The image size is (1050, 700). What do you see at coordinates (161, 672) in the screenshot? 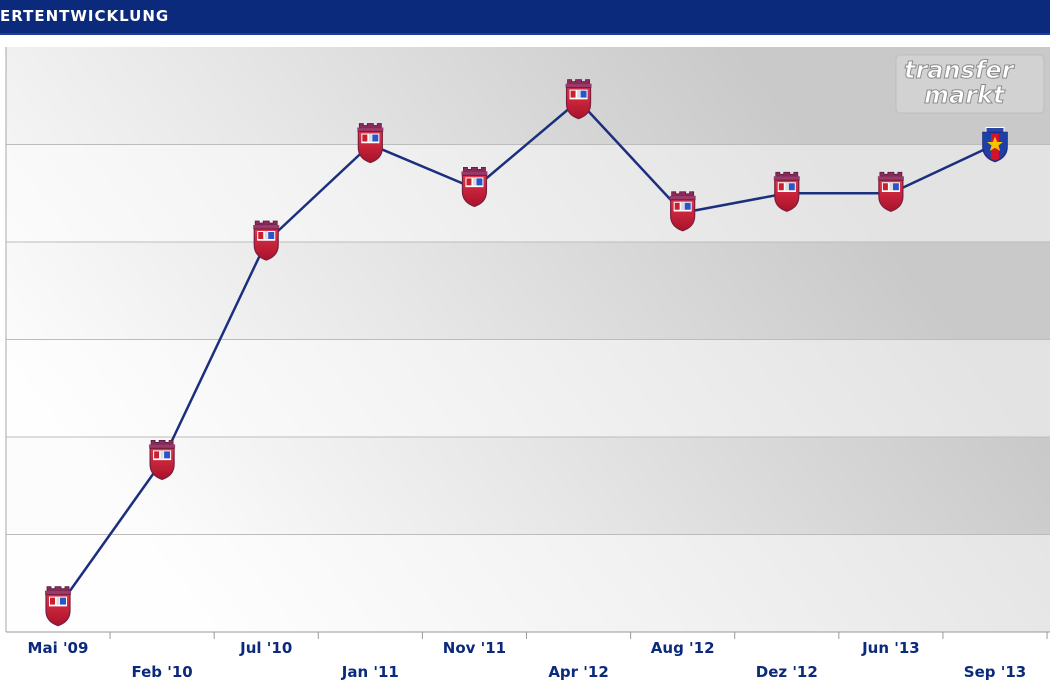
I see `x-tick-label: Feb '10` at bounding box center [161, 672].